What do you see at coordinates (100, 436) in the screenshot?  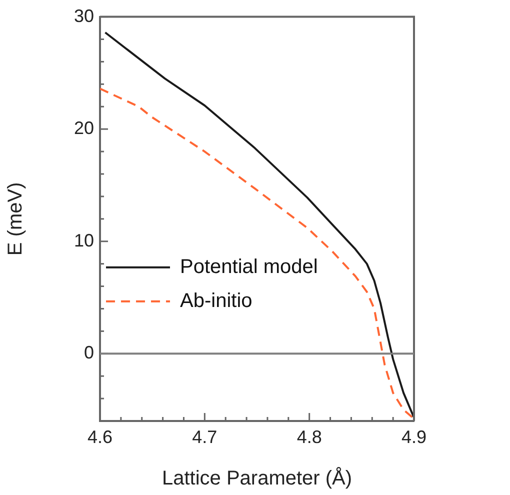 I see `x-tick-label: 4.6` at bounding box center [100, 436].